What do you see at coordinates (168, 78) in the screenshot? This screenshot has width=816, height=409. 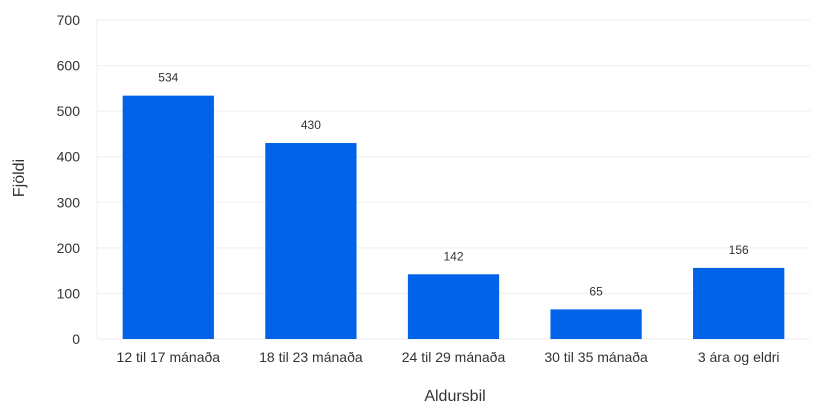 I see `data-label: 534` at bounding box center [168, 78].